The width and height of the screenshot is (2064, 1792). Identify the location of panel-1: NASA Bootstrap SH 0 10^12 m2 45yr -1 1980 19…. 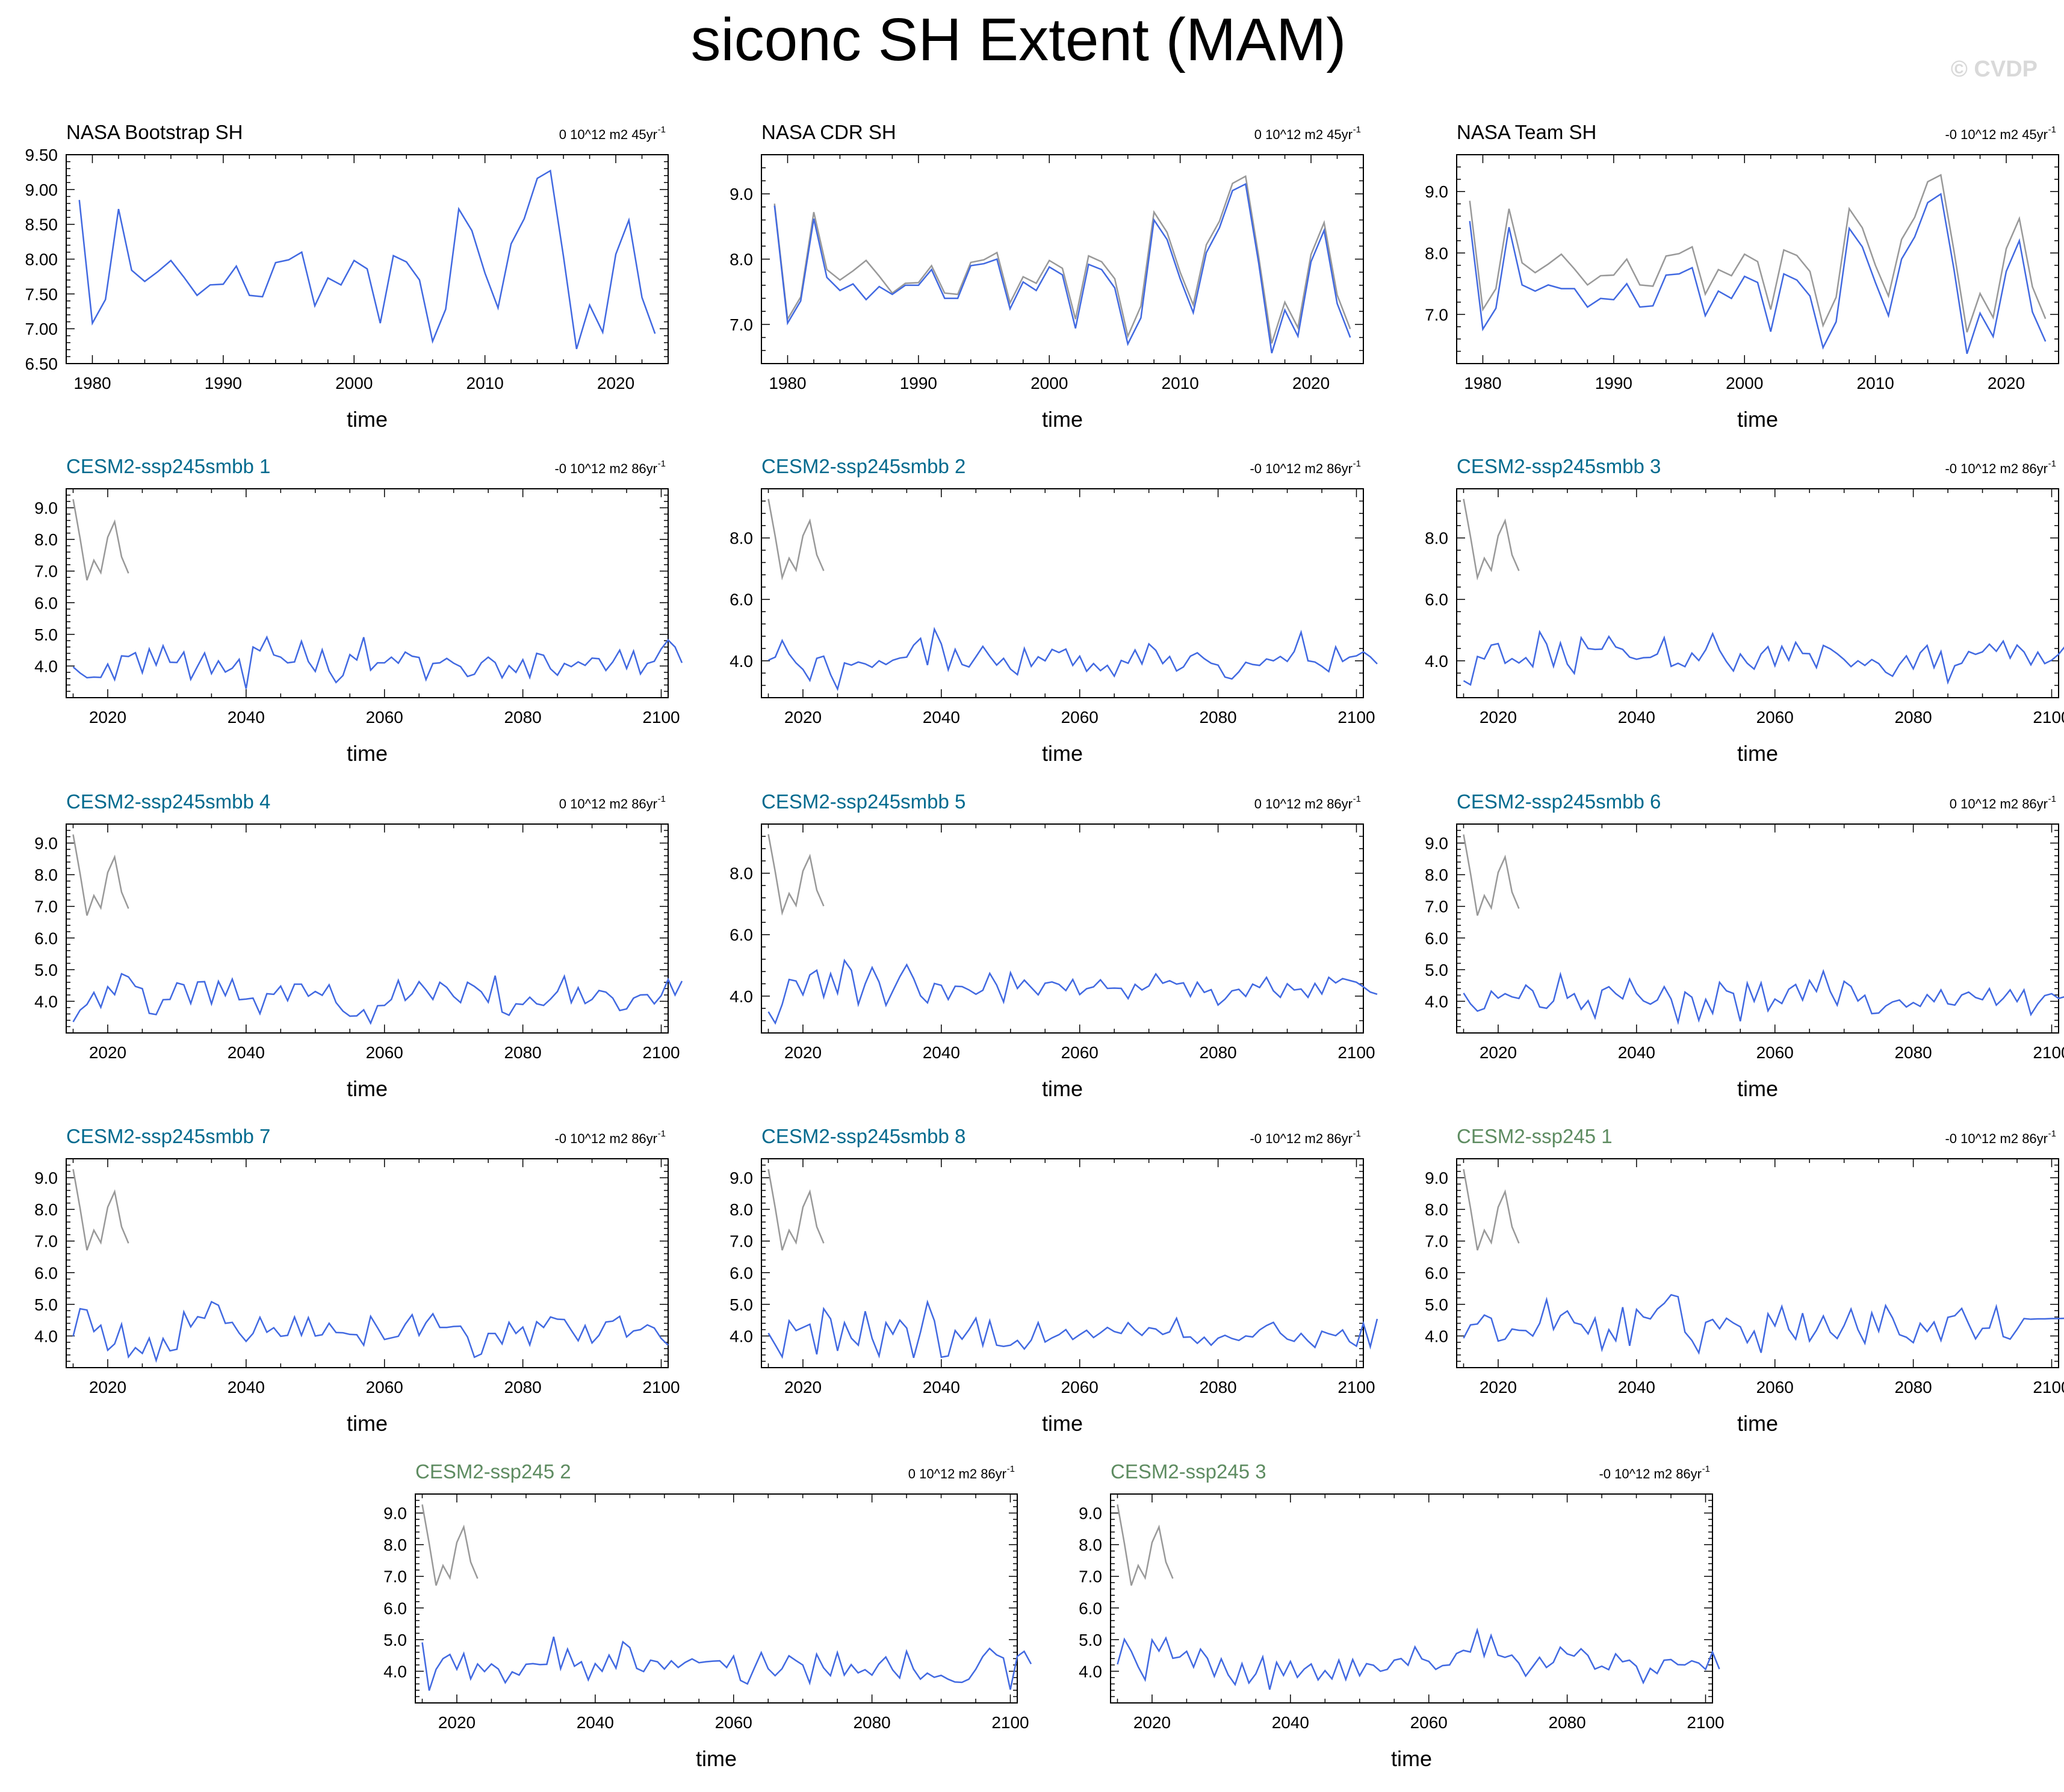
(347, 276).